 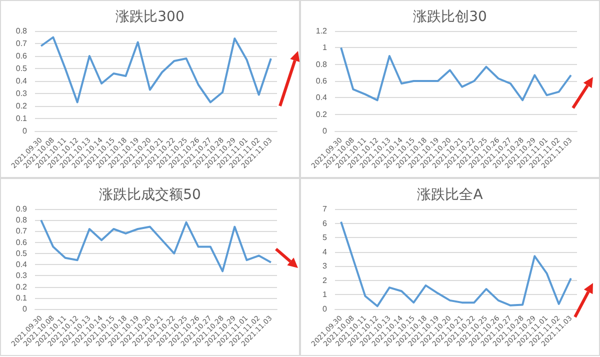 What do you see at coordinates (22, 209) in the screenshot?
I see `y-tick-label: 0.9` at bounding box center [22, 209].